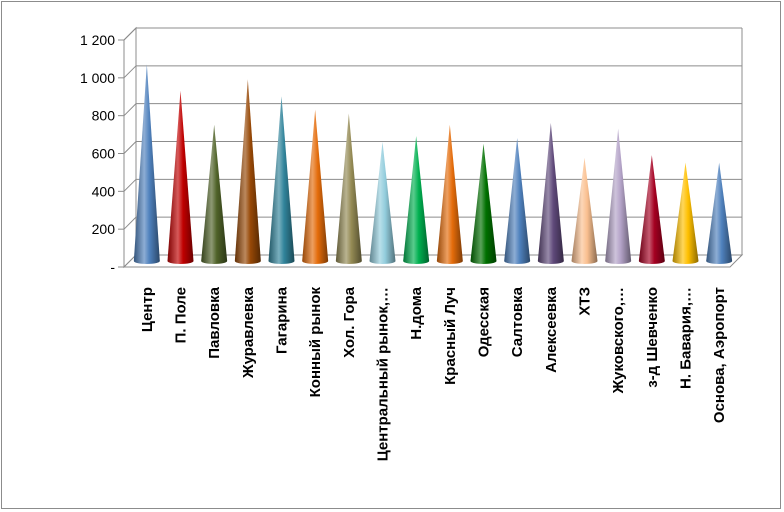 The width and height of the screenshot is (784, 512). Describe the element at coordinates (551, 329) in the screenshot. I see `x-category-label: Алексеевка` at that location.